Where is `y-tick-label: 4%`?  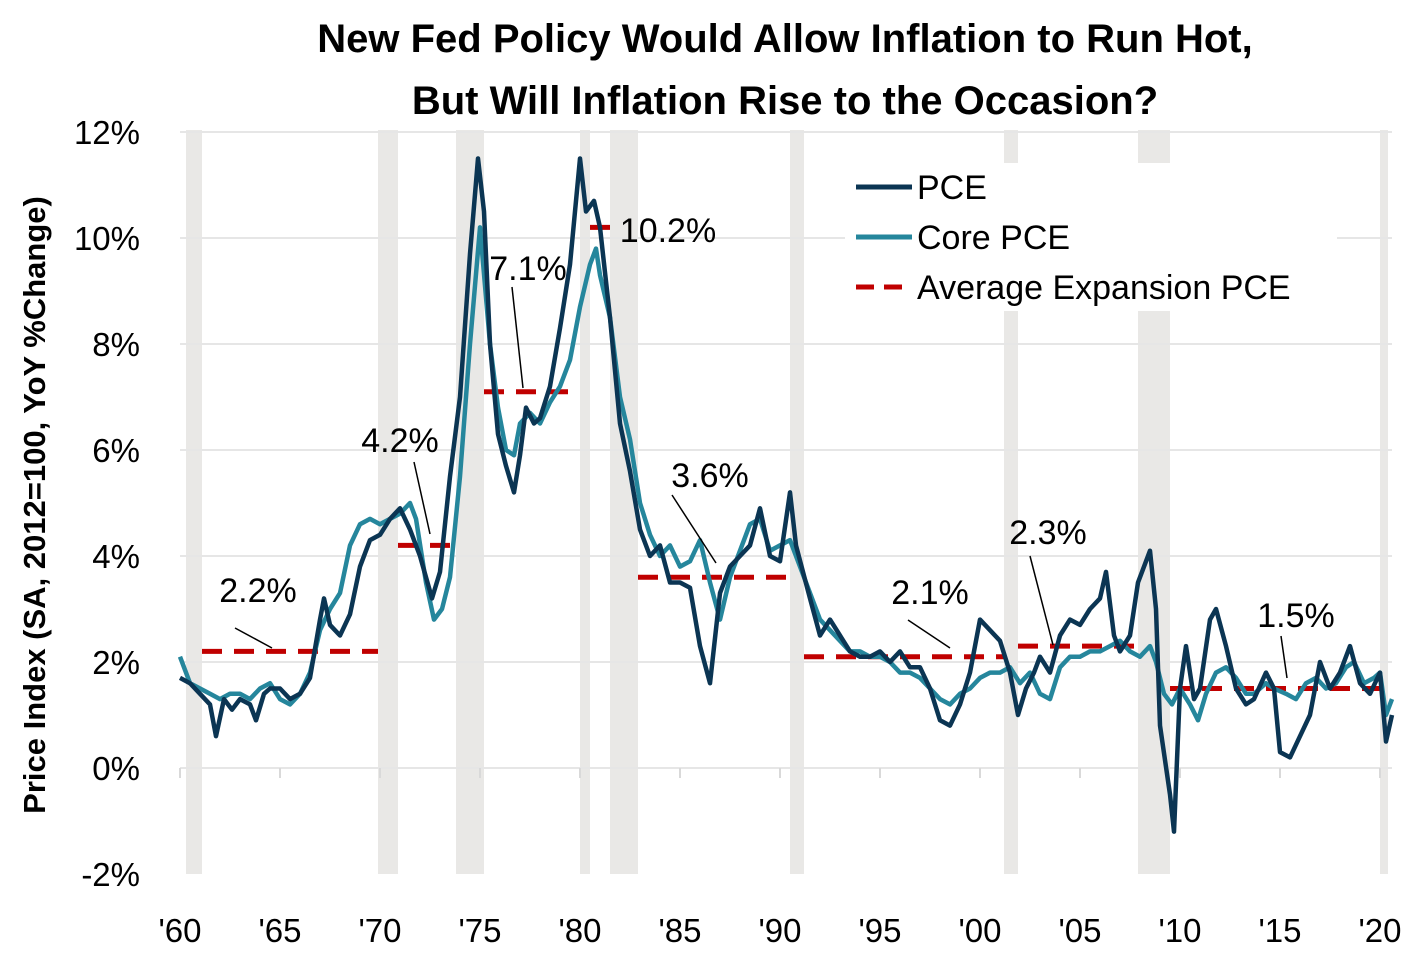
y-tick-label: 4% is located at coordinates (116, 556).